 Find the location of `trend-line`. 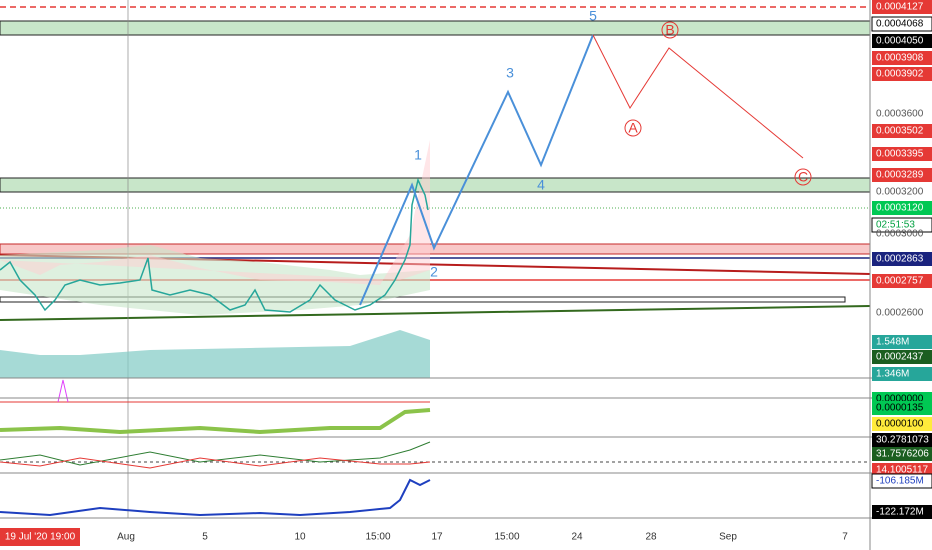

trend-line is located at coordinates (435, 313).